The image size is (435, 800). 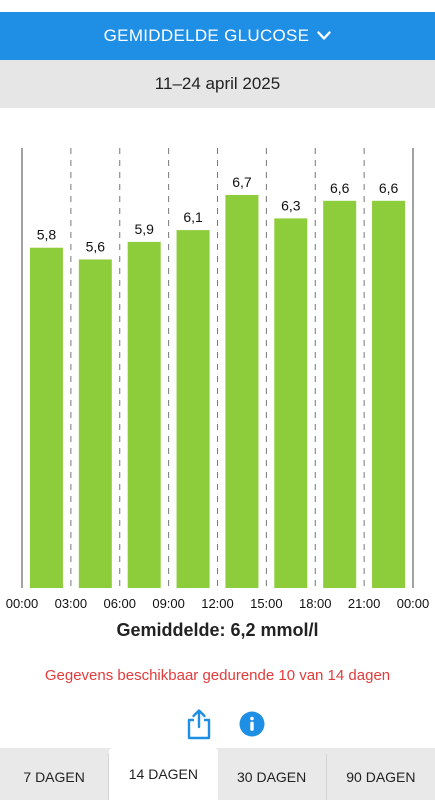 What do you see at coordinates (71, 603) in the screenshot?
I see `x-tick-label: 03:00` at bounding box center [71, 603].